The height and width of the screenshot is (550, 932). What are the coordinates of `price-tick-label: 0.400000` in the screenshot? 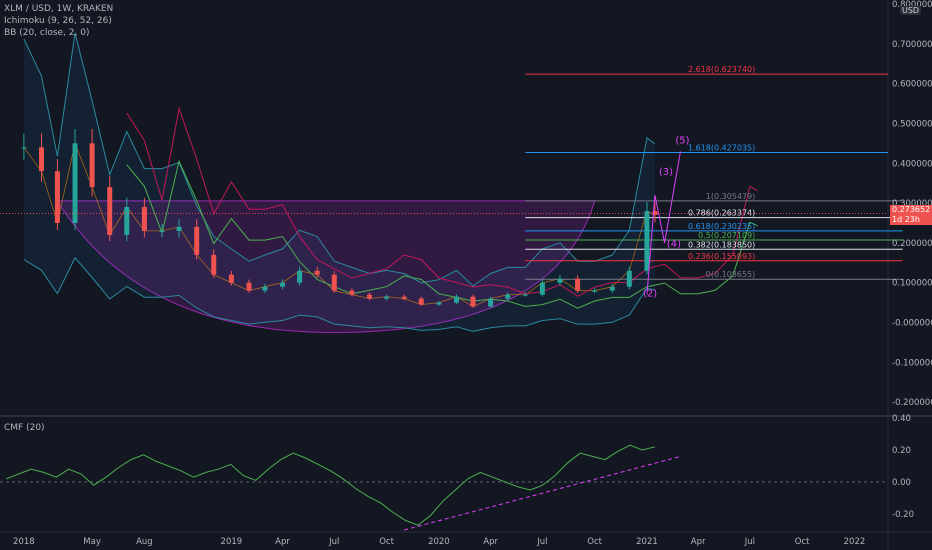 It's located at (912, 164).